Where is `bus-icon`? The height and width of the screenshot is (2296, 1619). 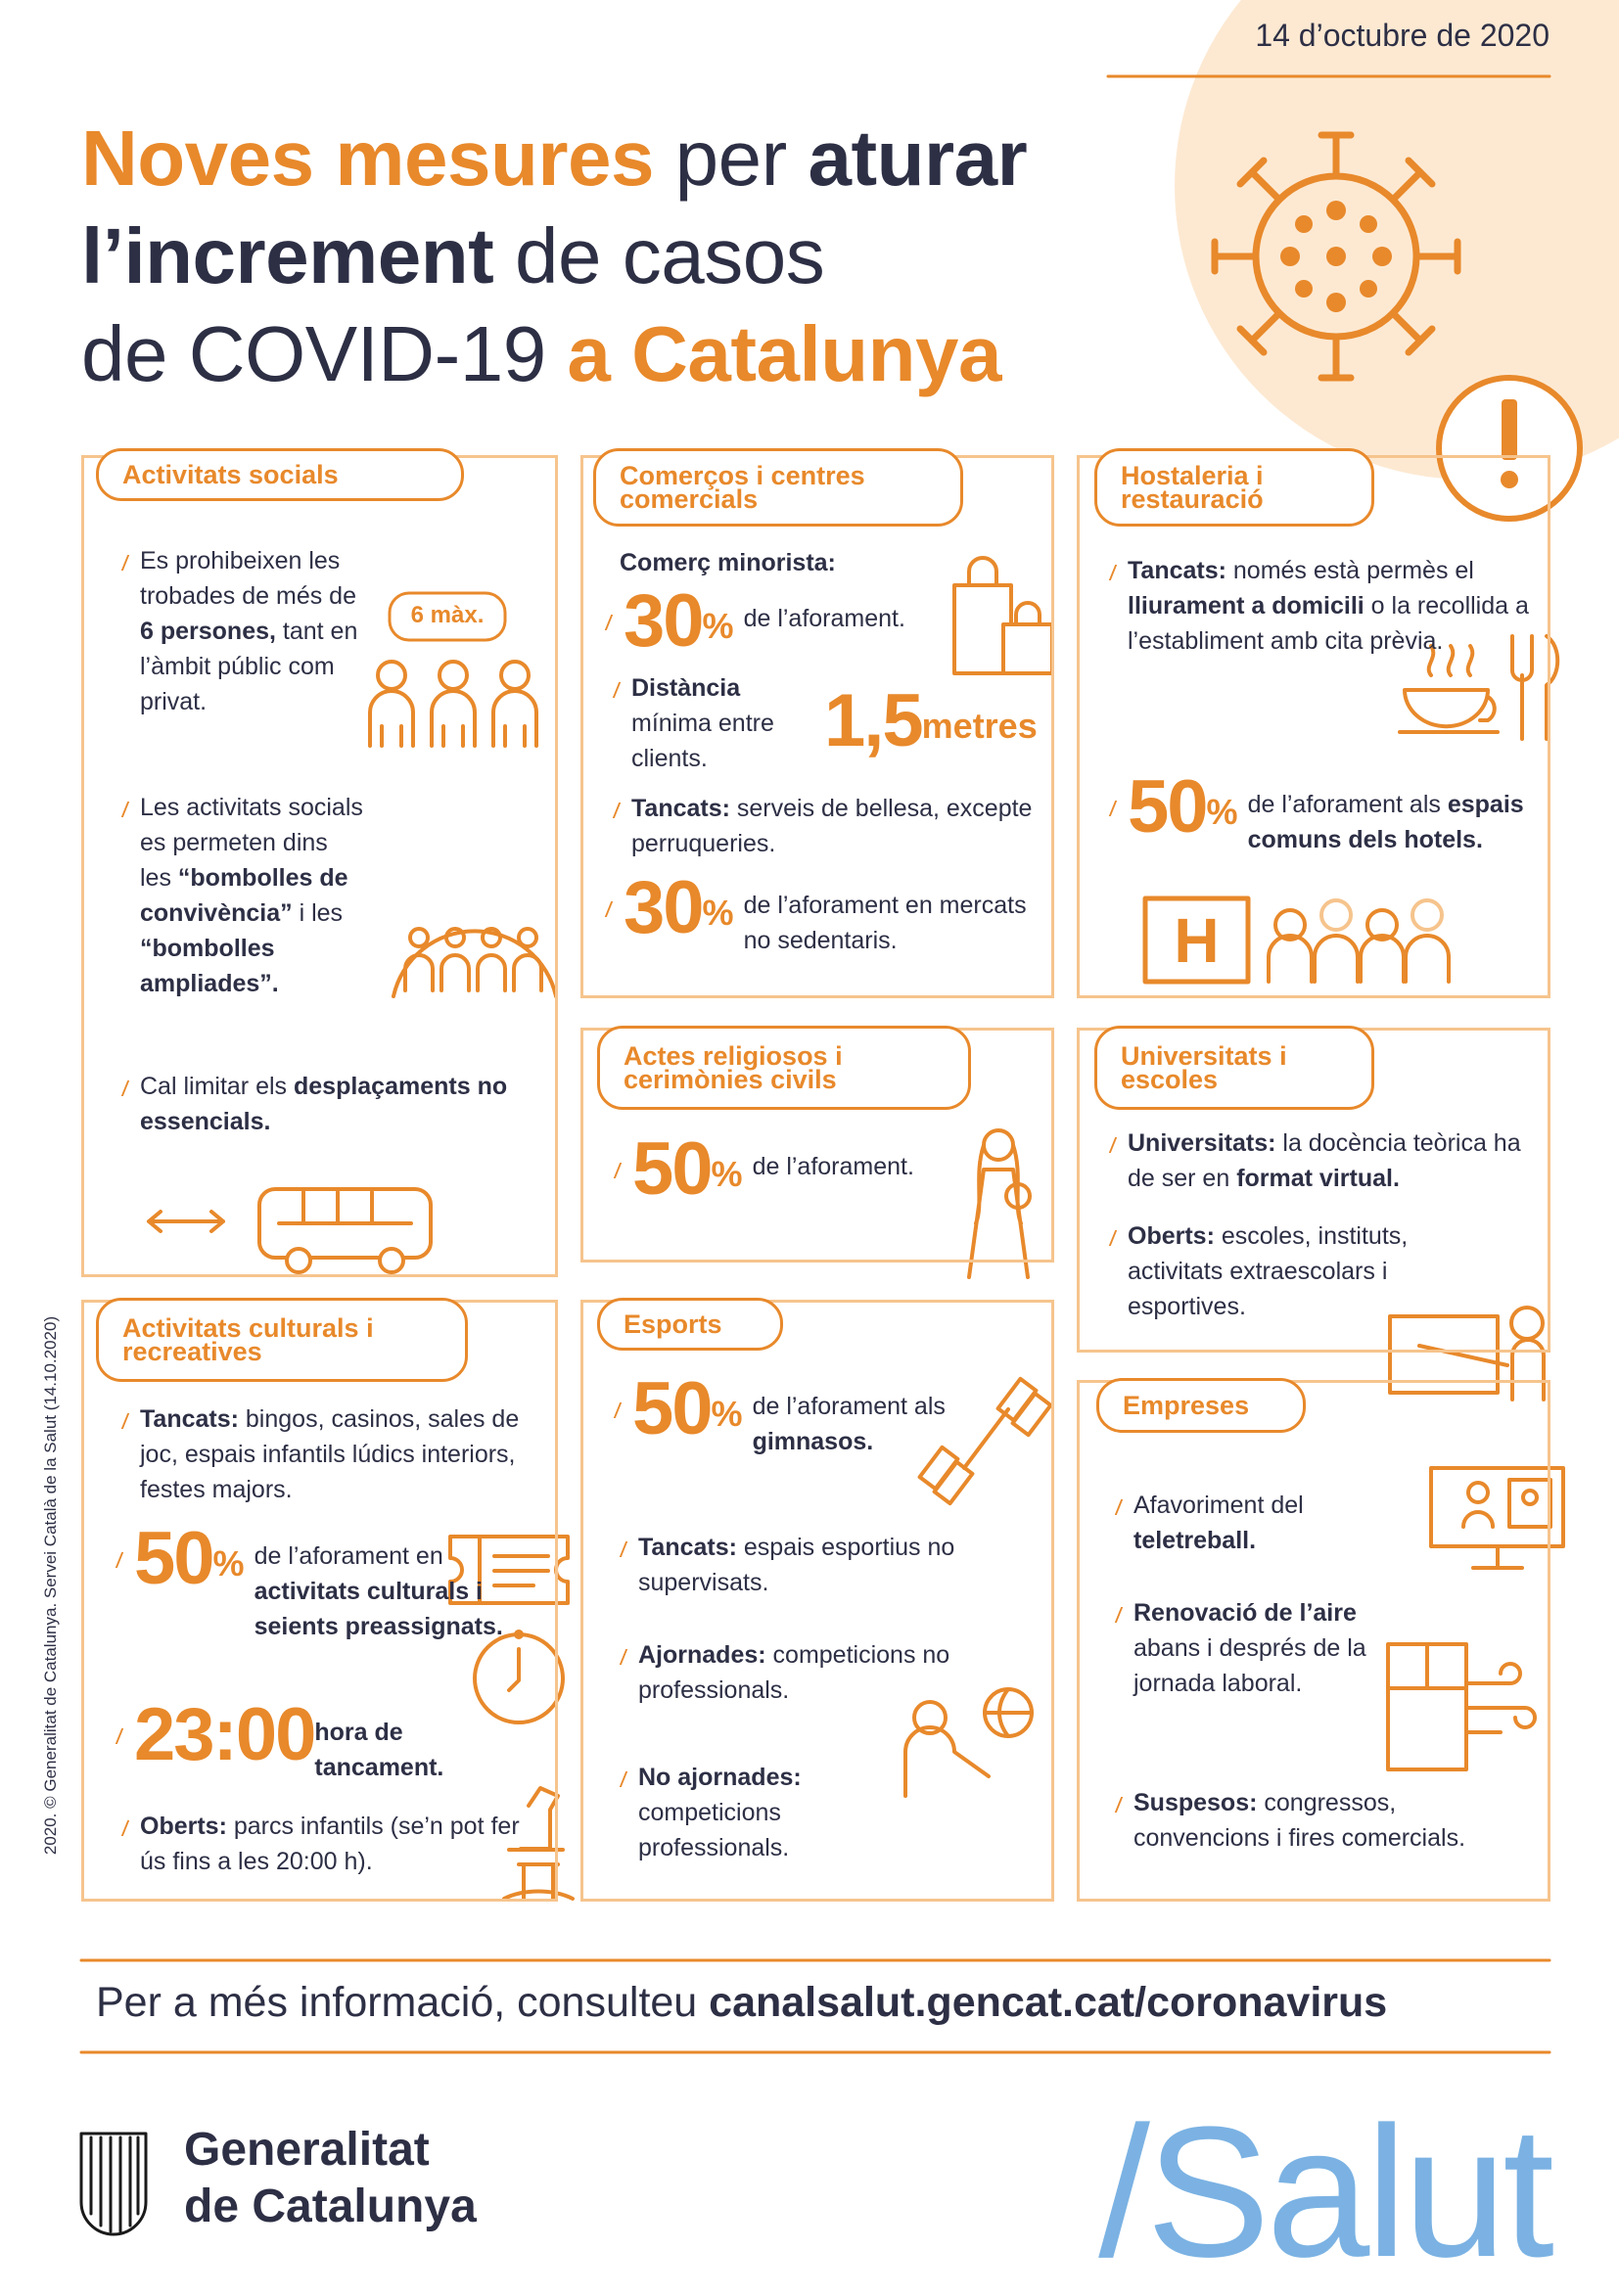
bus-icon is located at coordinates (290, 1230).